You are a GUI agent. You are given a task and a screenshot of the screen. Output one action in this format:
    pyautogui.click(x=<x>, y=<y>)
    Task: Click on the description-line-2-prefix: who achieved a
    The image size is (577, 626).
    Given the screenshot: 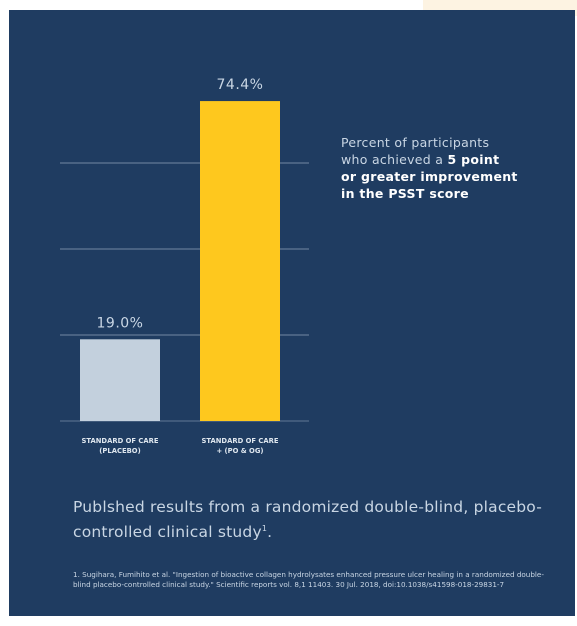 What is the action you would take?
    pyautogui.click(x=394, y=159)
    